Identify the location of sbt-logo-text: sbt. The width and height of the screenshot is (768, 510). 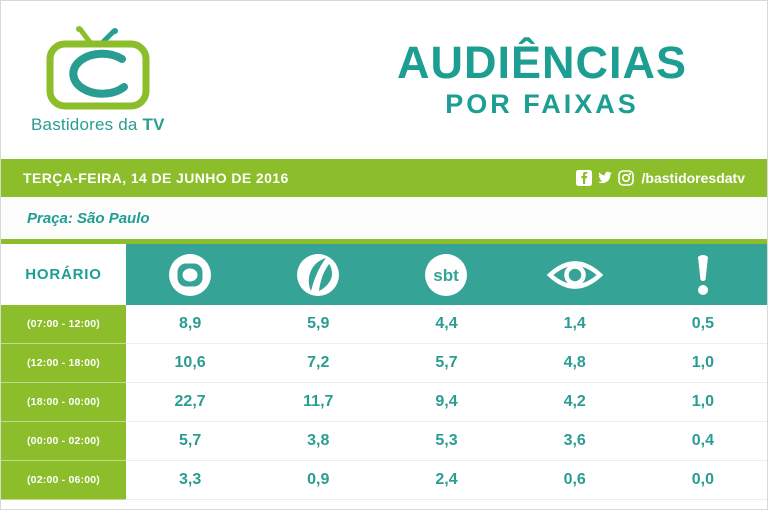
(447, 275).